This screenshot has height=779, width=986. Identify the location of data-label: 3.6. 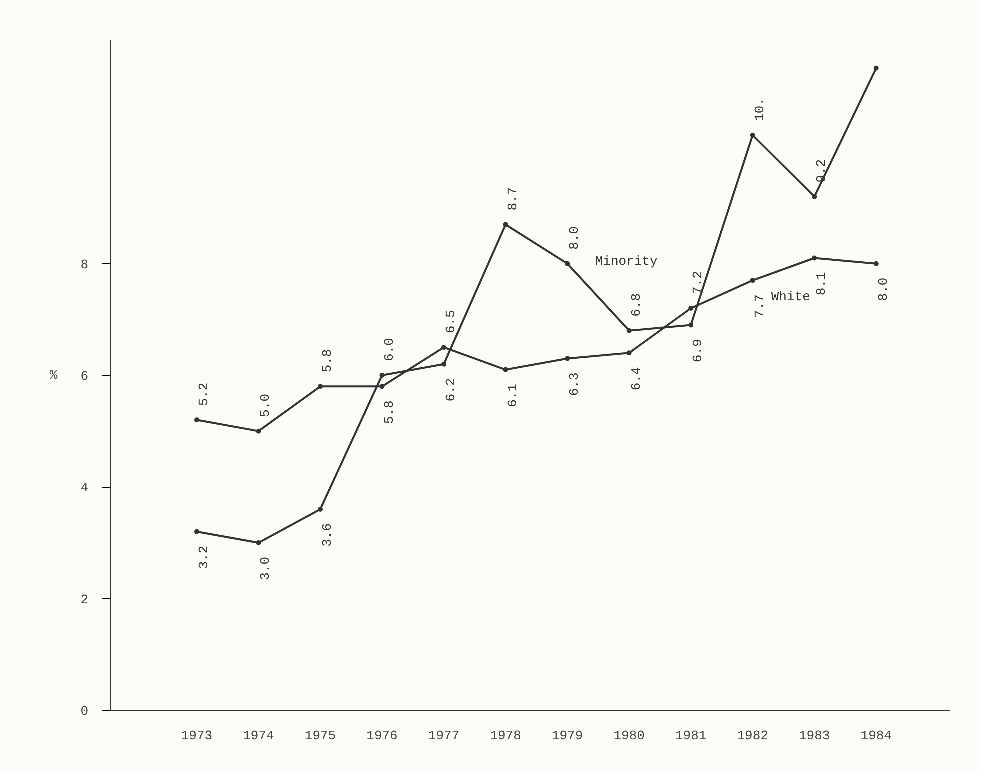
(327, 535).